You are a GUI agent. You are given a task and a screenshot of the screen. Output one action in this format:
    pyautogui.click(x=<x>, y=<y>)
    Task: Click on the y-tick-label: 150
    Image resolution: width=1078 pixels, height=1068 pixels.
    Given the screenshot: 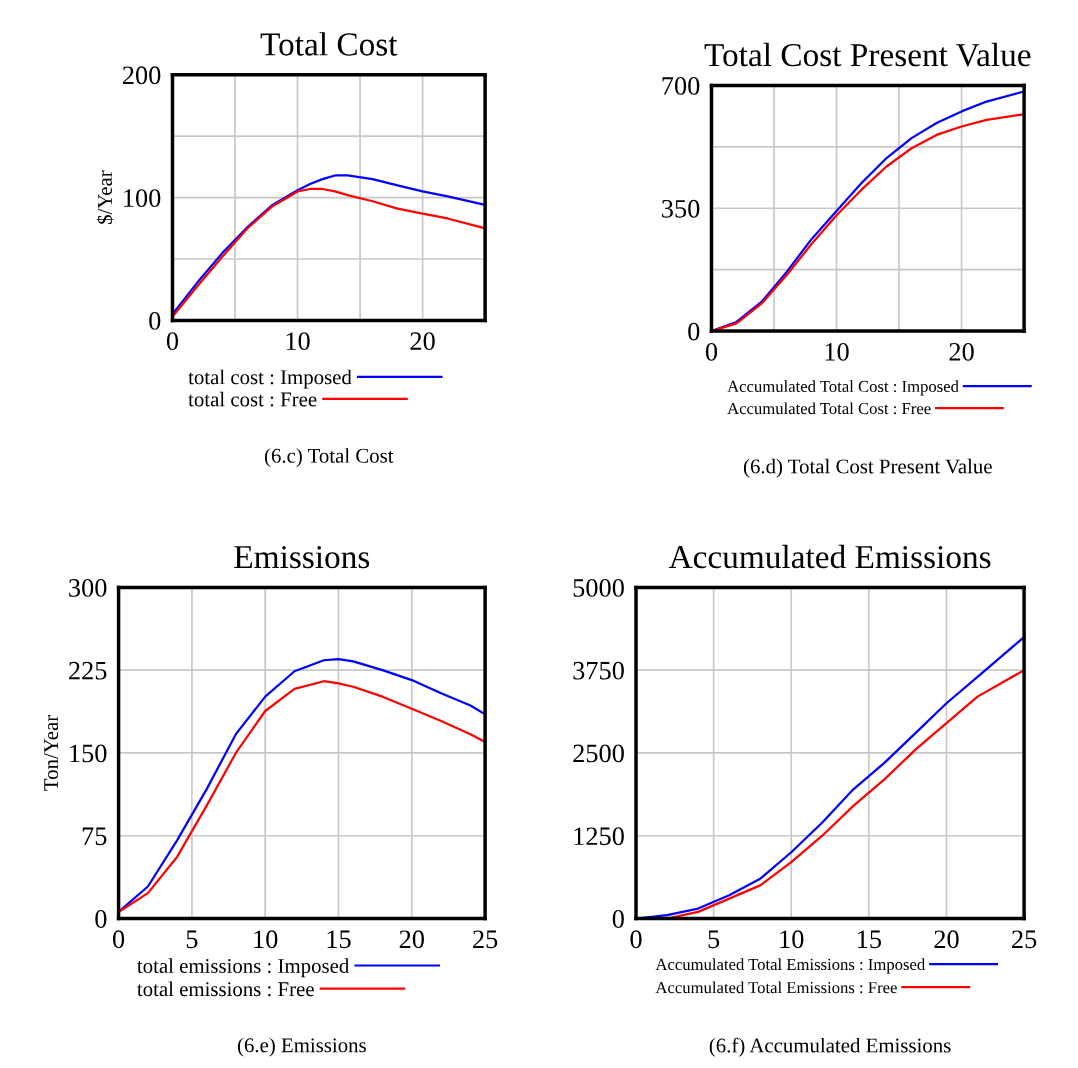 What is the action you would take?
    pyautogui.click(x=88, y=753)
    